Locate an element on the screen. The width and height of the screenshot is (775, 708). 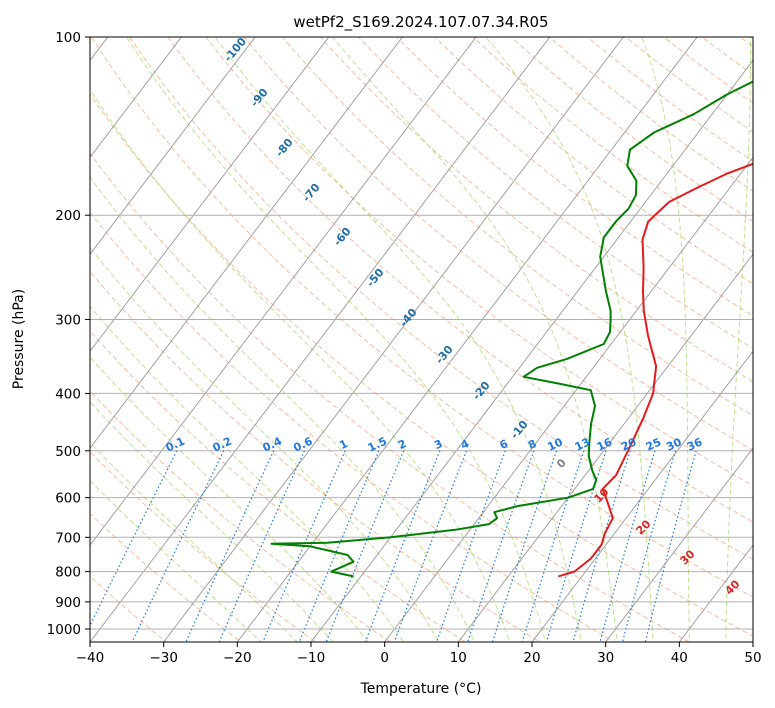
mixing-ratio-label: 25 is located at coordinates (653, 445).